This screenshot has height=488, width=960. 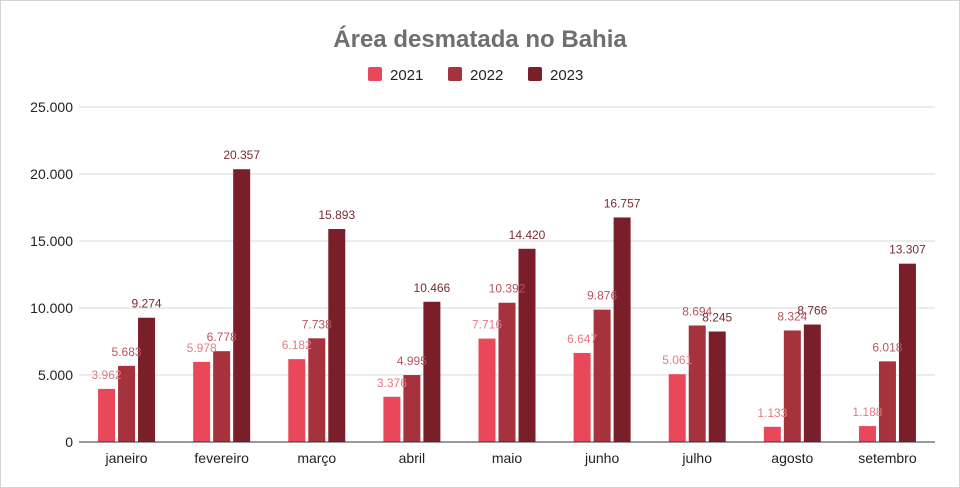 What do you see at coordinates (51, 174) in the screenshot?
I see `y-tick-label: 20.000` at bounding box center [51, 174].